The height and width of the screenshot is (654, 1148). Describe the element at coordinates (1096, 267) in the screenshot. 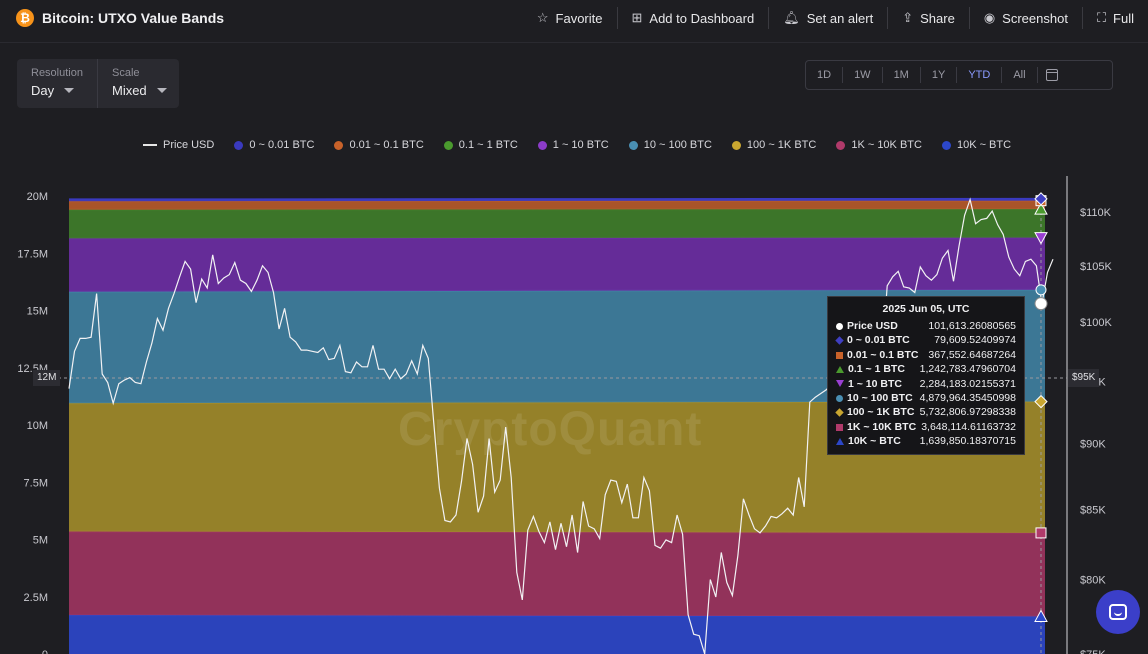

I see `y-right-tick-label: $105K` at that location.